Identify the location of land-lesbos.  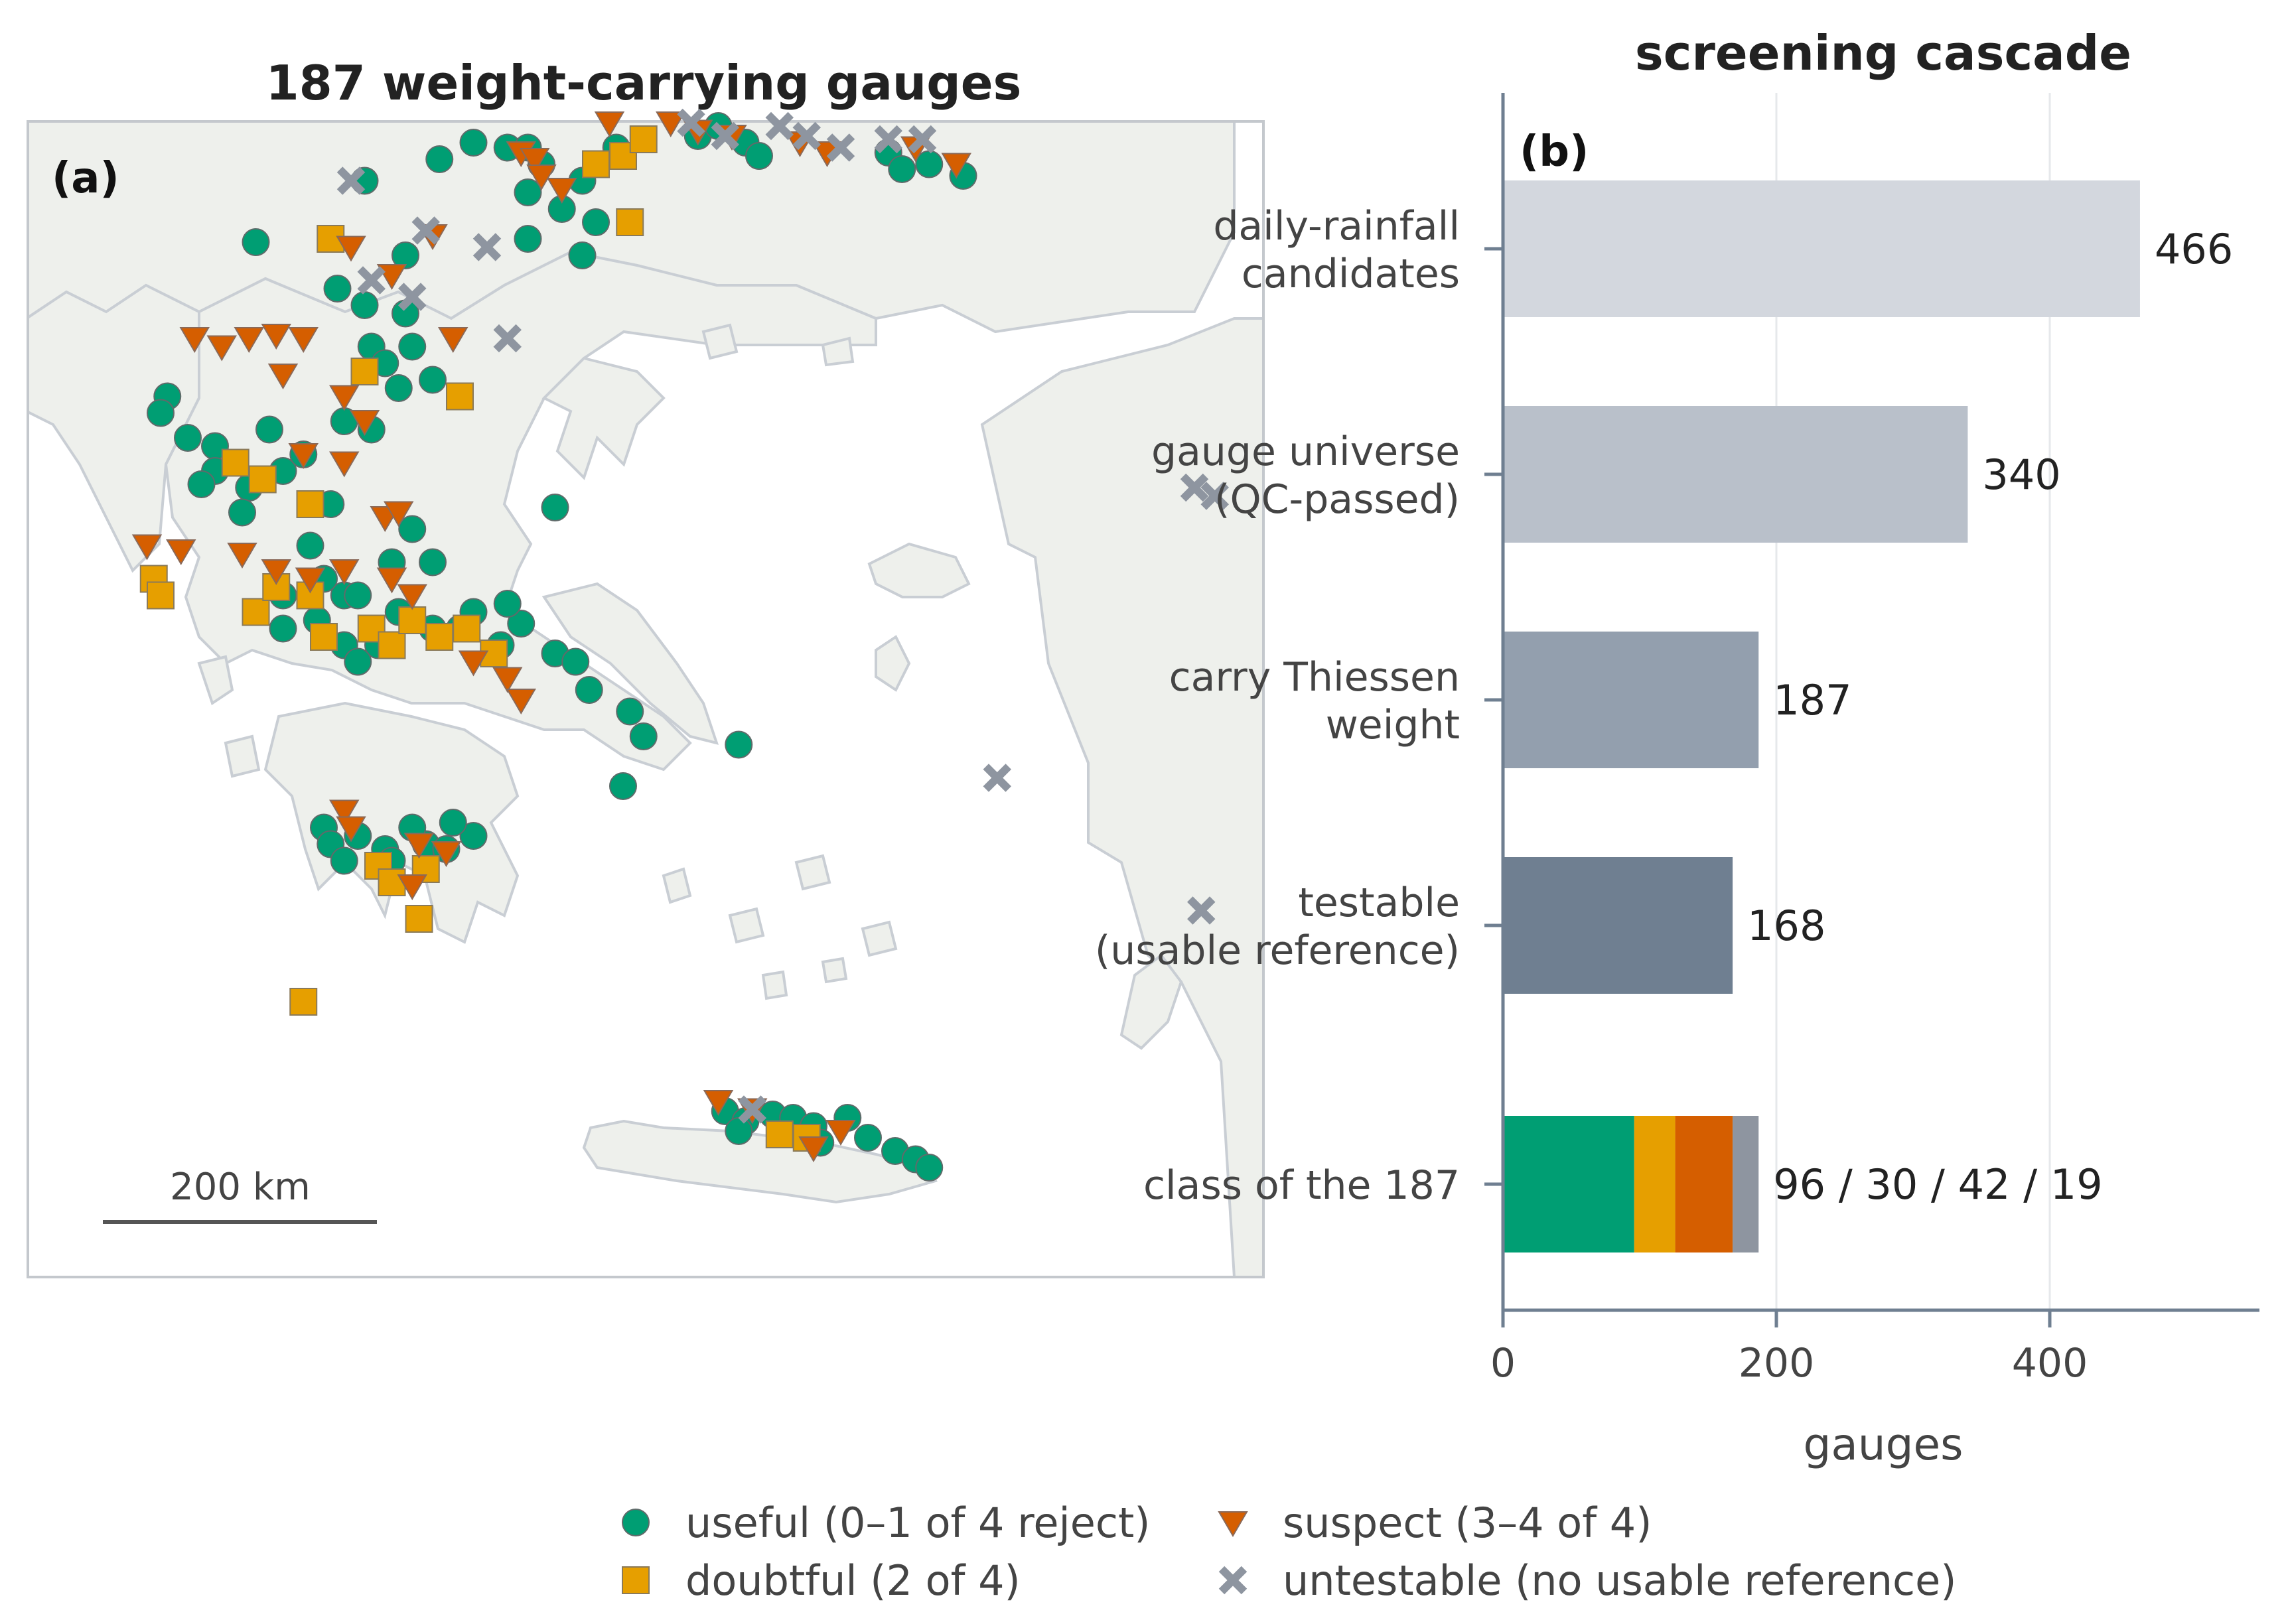
(919, 570).